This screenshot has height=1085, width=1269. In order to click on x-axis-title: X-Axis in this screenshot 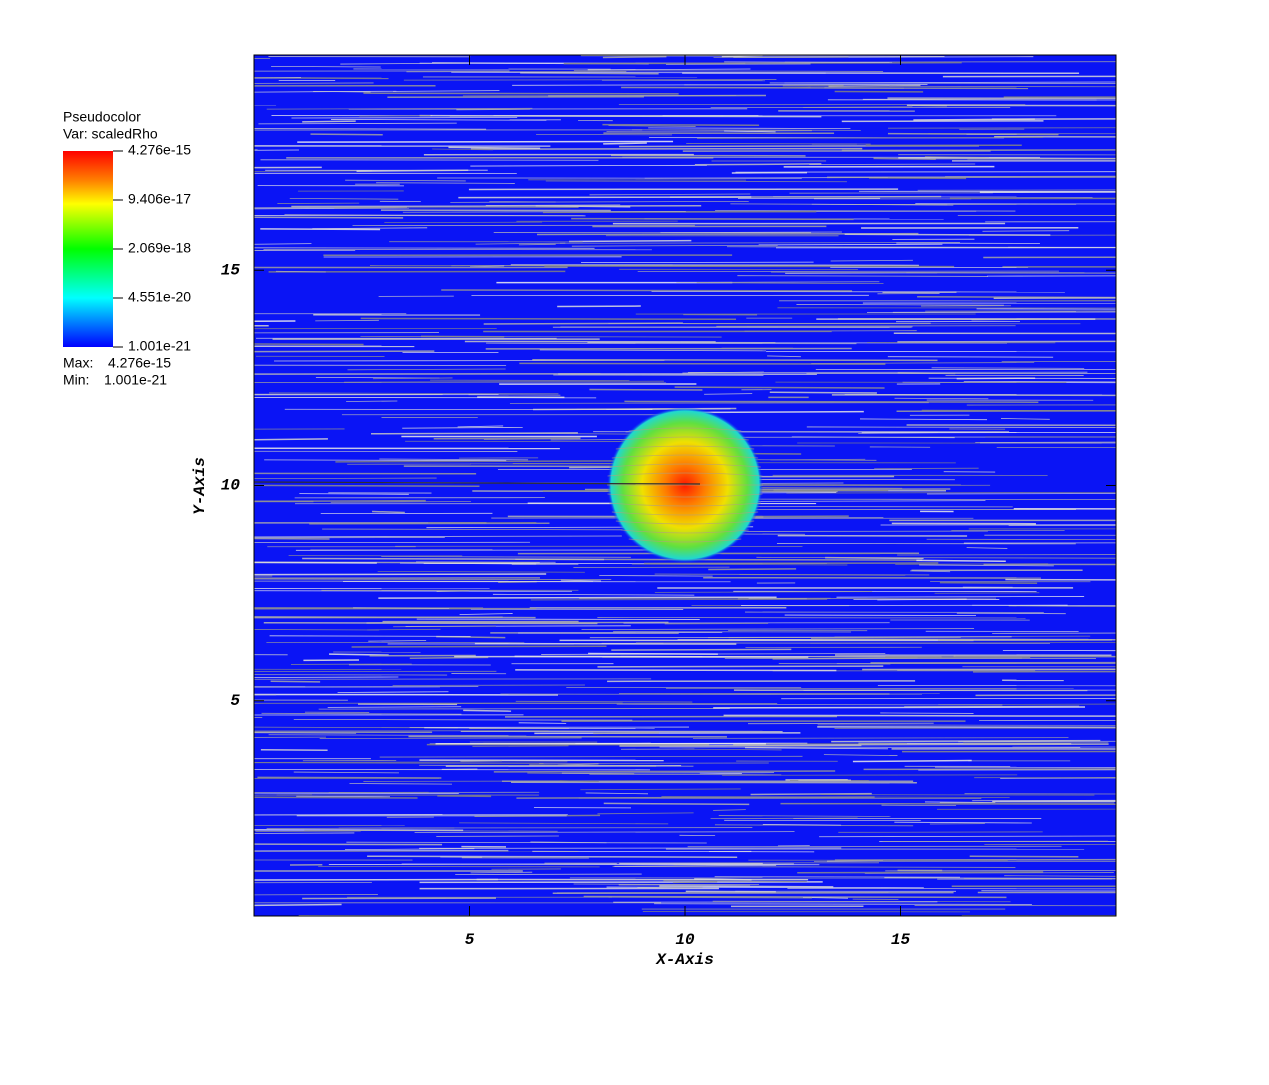, I will do `click(684, 960)`.